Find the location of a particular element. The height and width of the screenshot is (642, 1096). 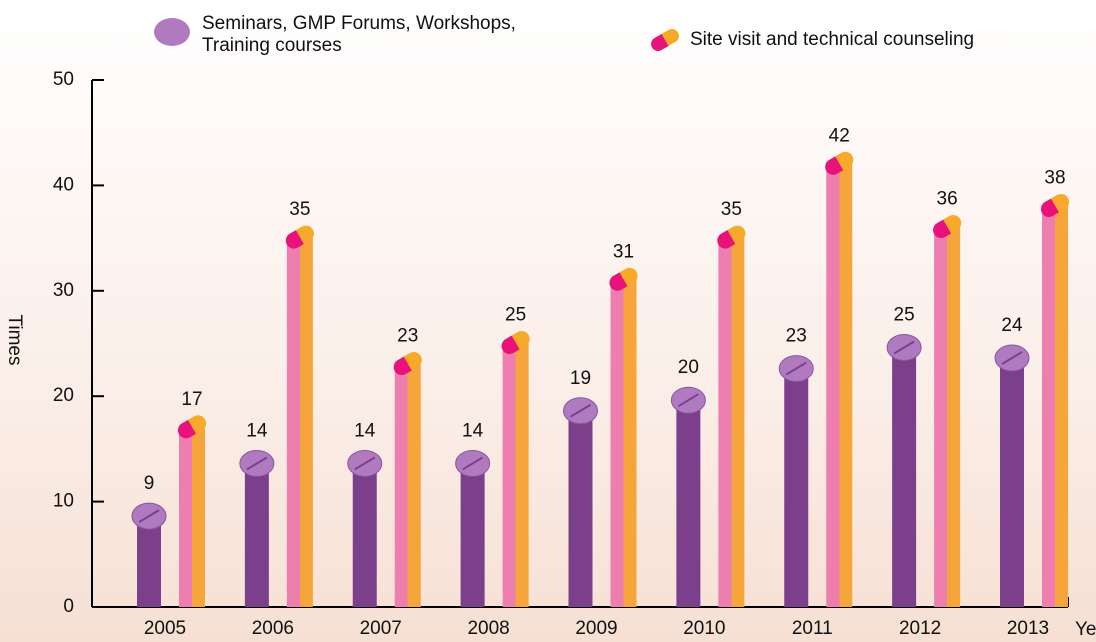

x-tick-label: 2010 is located at coordinates (704, 628).